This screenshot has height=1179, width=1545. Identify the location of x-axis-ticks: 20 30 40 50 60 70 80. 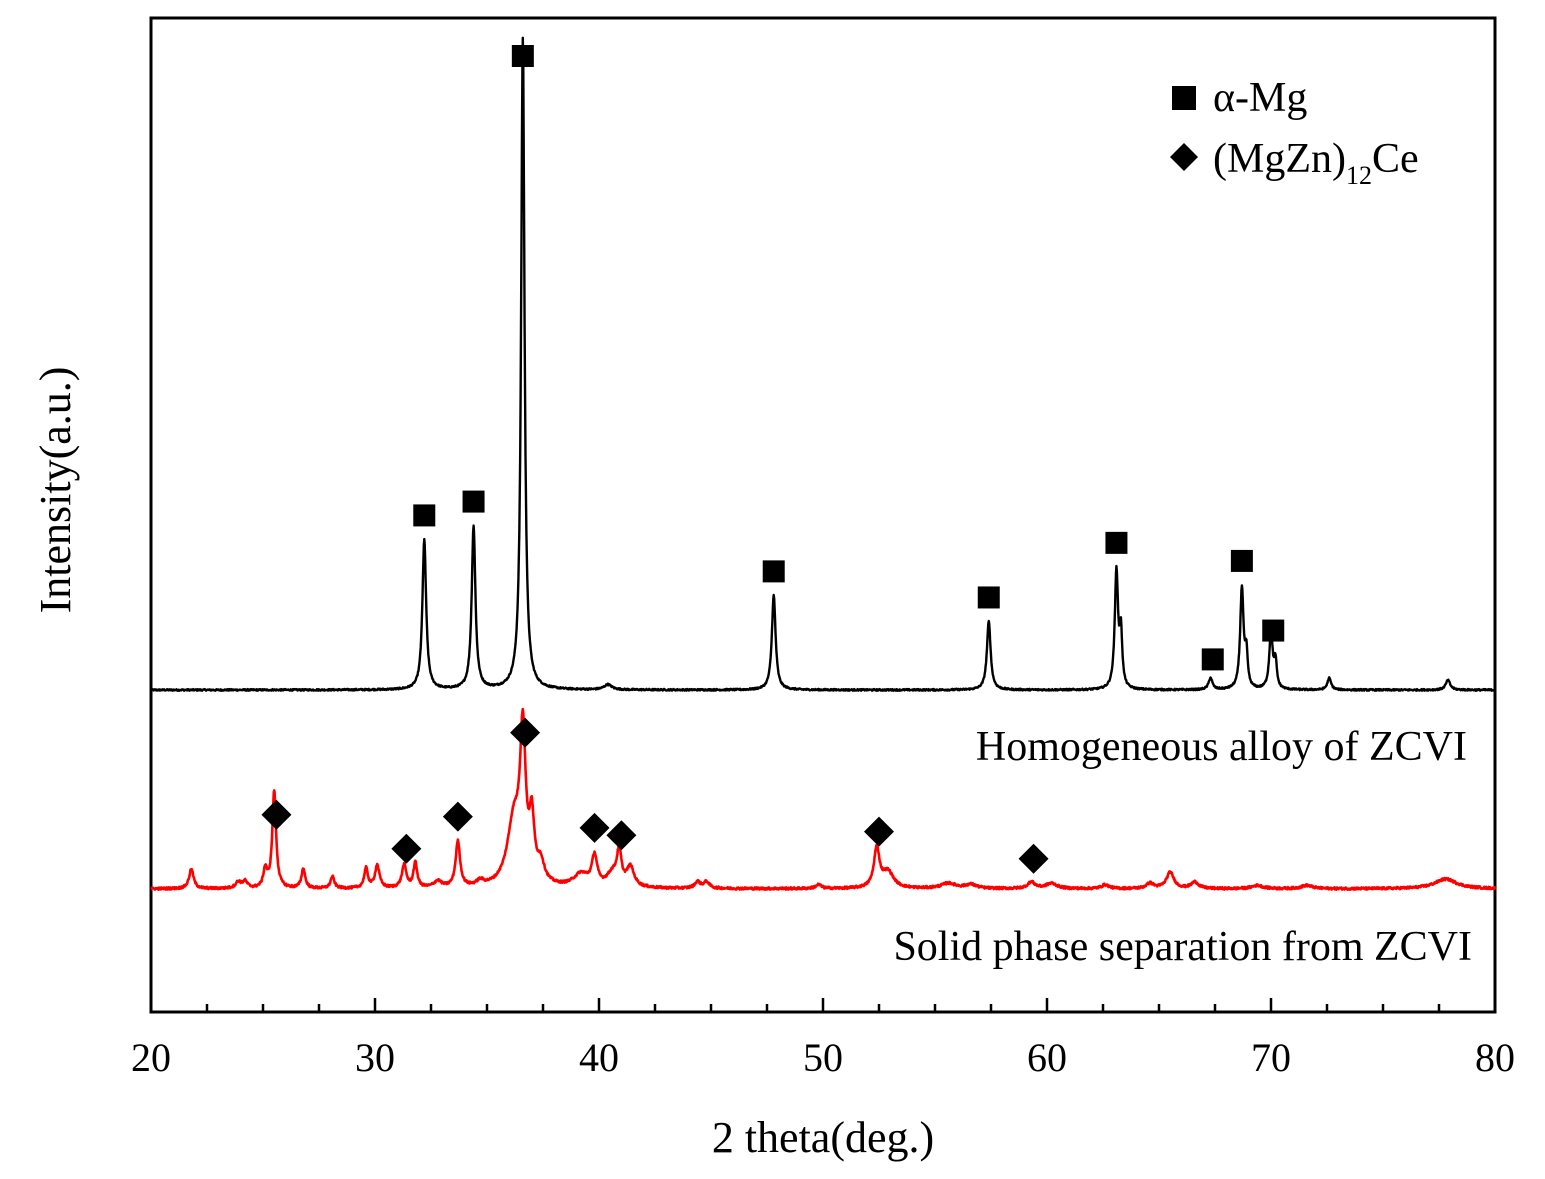
(823, 1039).